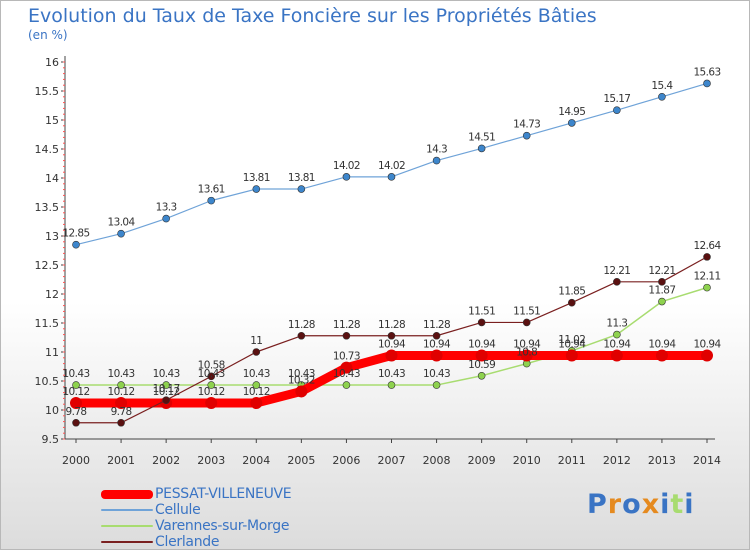  Describe the element at coordinates (211, 460) in the screenshot. I see `x-tick-label: 2003` at that location.